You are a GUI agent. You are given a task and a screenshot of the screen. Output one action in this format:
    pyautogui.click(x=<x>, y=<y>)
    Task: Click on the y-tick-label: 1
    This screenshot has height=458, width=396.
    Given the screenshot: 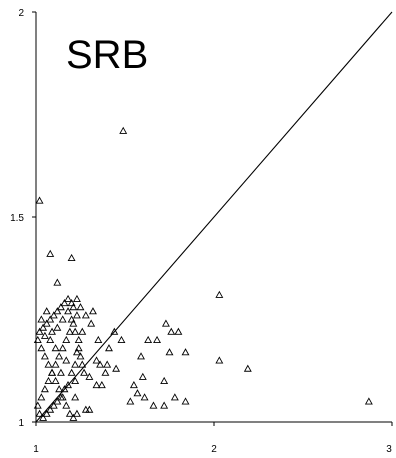 What is the action you would take?
    pyautogui.click(x=21, y=423)
    